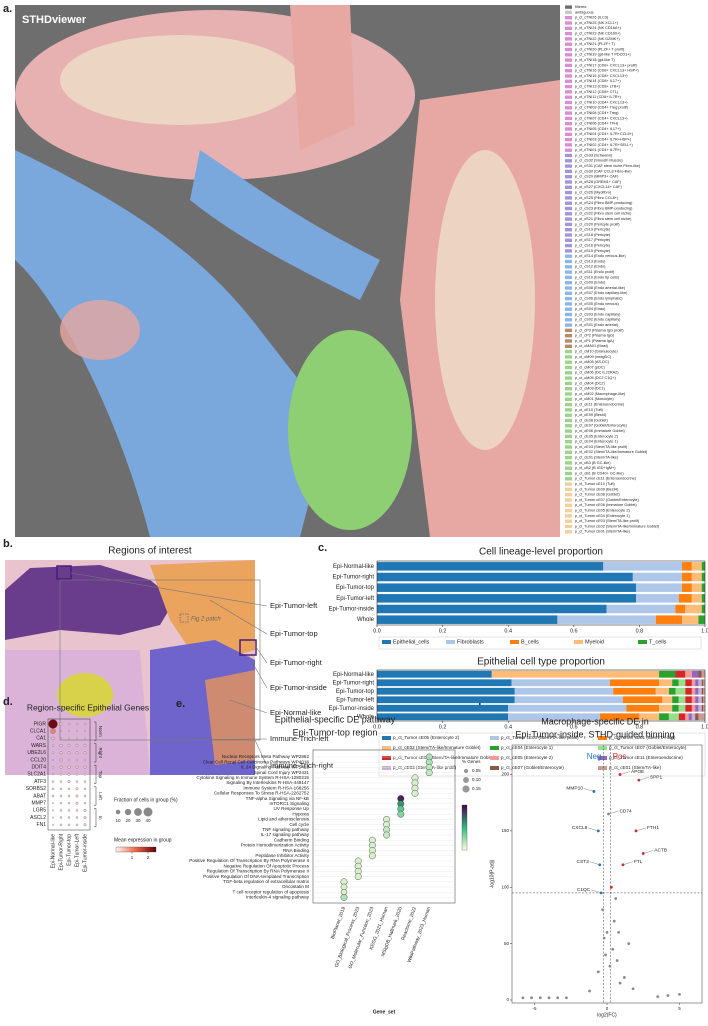 This screenshot has width=708, height=1026. Describe the element at coordinates (620, 756) in the screenshot. I see `pos-label: Pos` at that location.